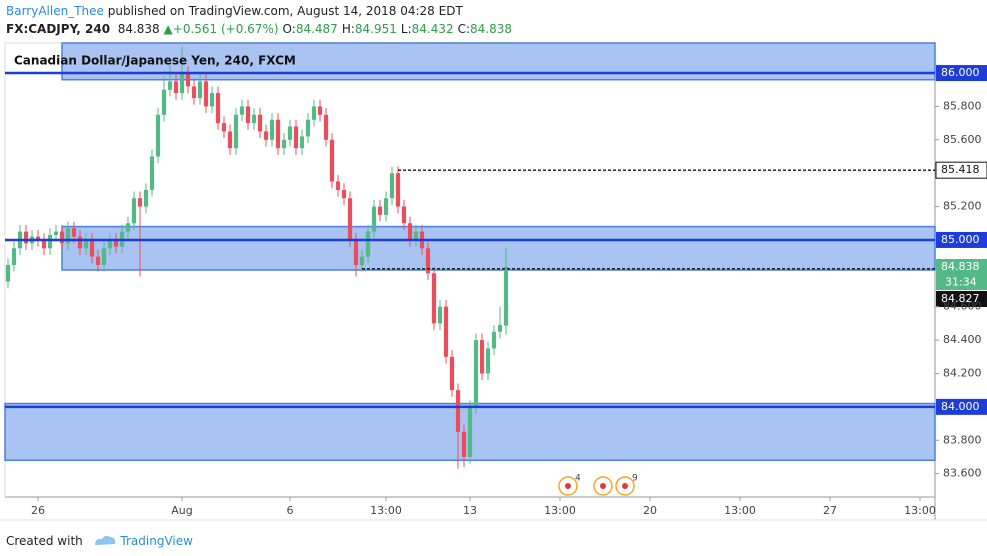 This screenshot has width=987, height=556. What do you see at coordinates (470, 510) in the screenshot?
I see `x-tick-label: 13` at bounding box center [470, 510].